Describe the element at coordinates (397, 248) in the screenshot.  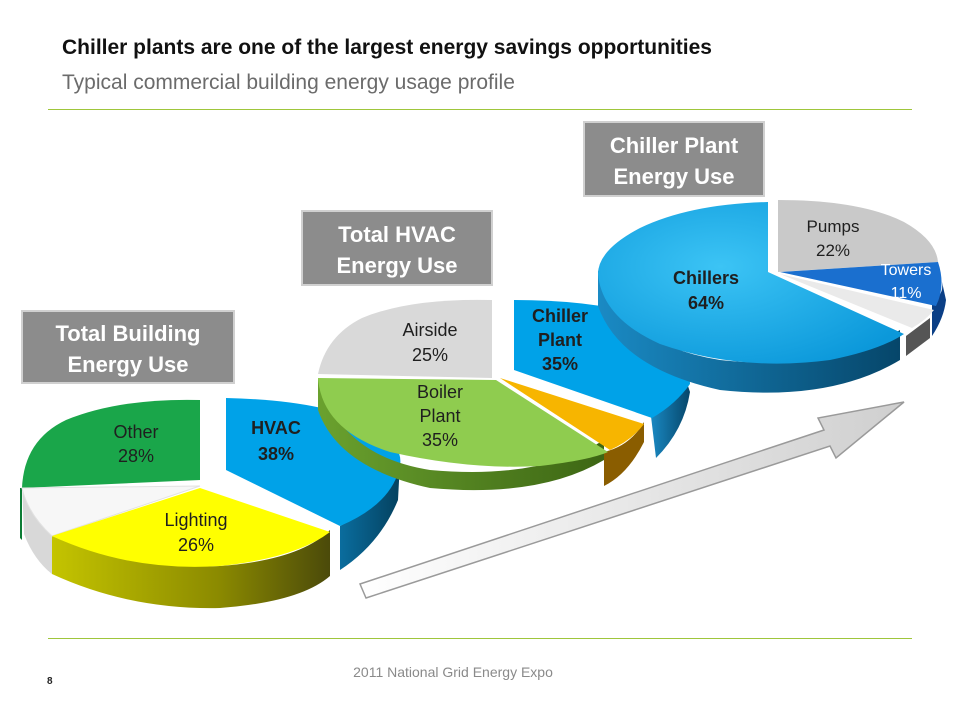
I see `stage-label-total-hvac: Total HVAC Energy Use` at that location.